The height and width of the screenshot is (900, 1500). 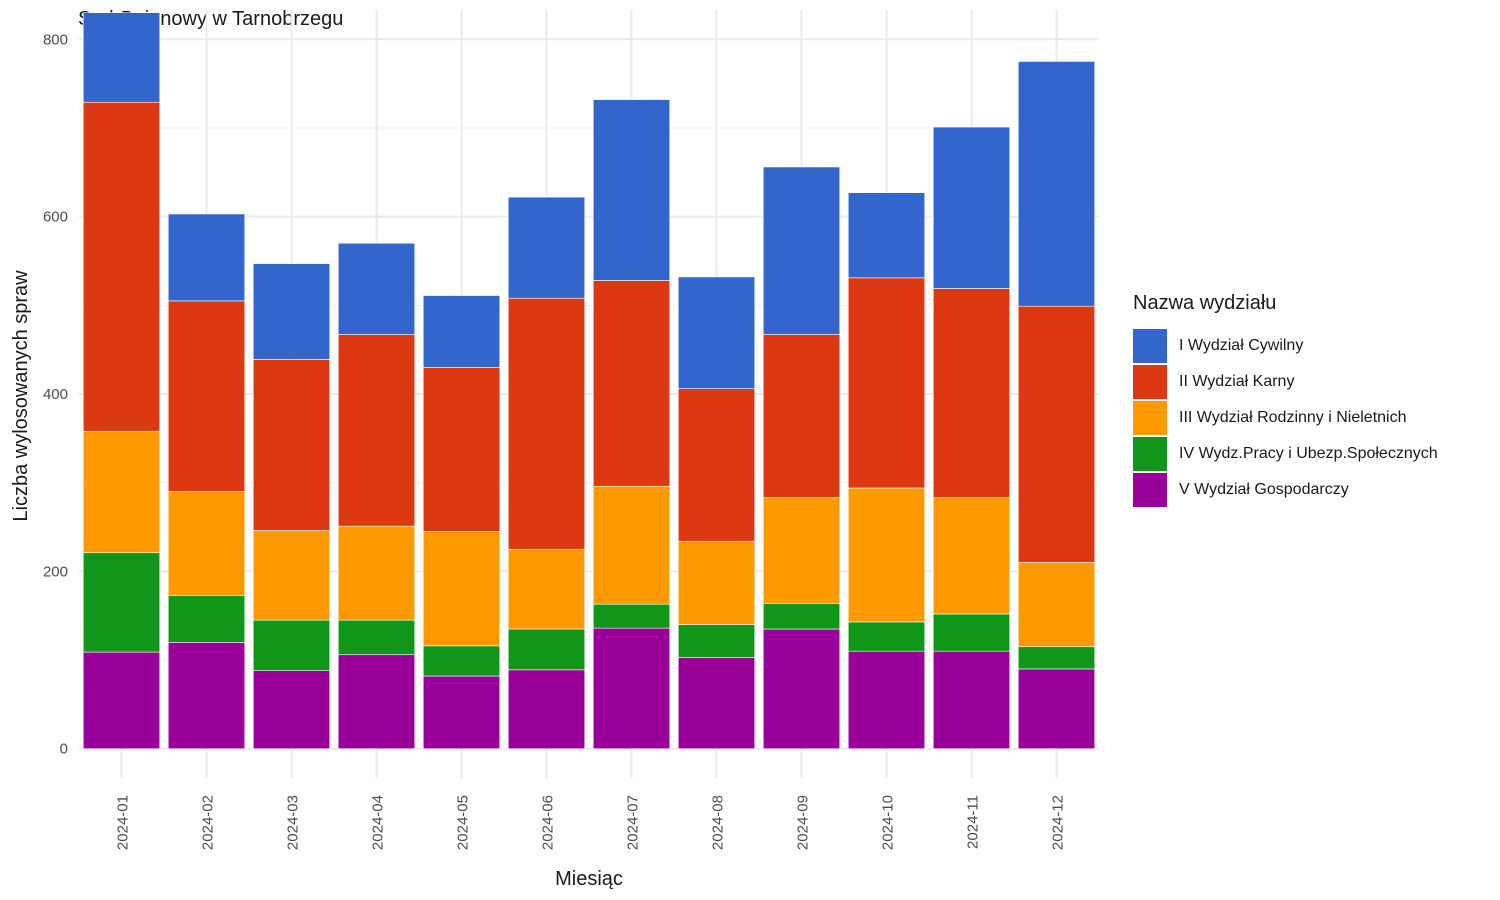 What do you see at coordinates (1264, 489) in the screenshot?
I see `legend-label: V Wydział Gospodarczy` at bounding box center [1264, 489].